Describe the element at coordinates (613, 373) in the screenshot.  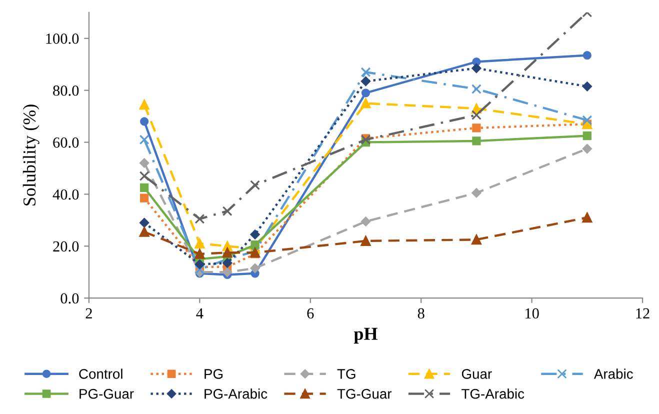
I see `legend-label: Arabic` at that location.